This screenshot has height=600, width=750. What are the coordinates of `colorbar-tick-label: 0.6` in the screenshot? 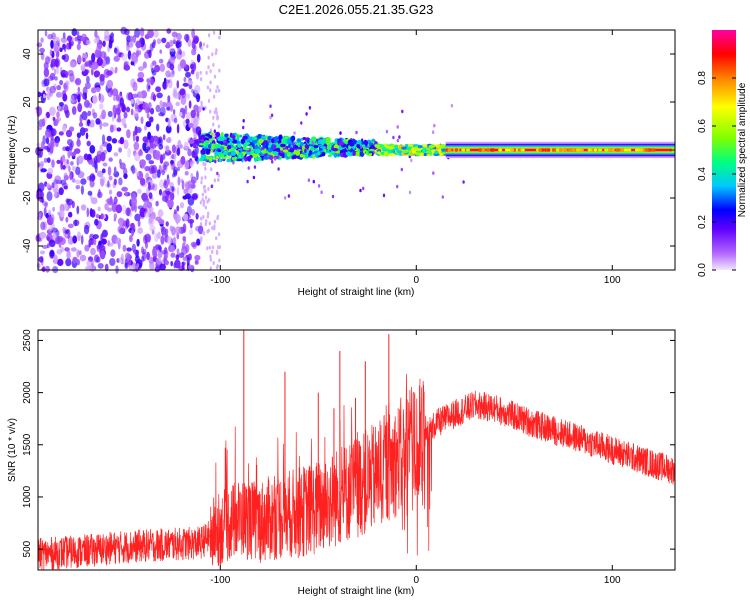 It's located at (702, 126).